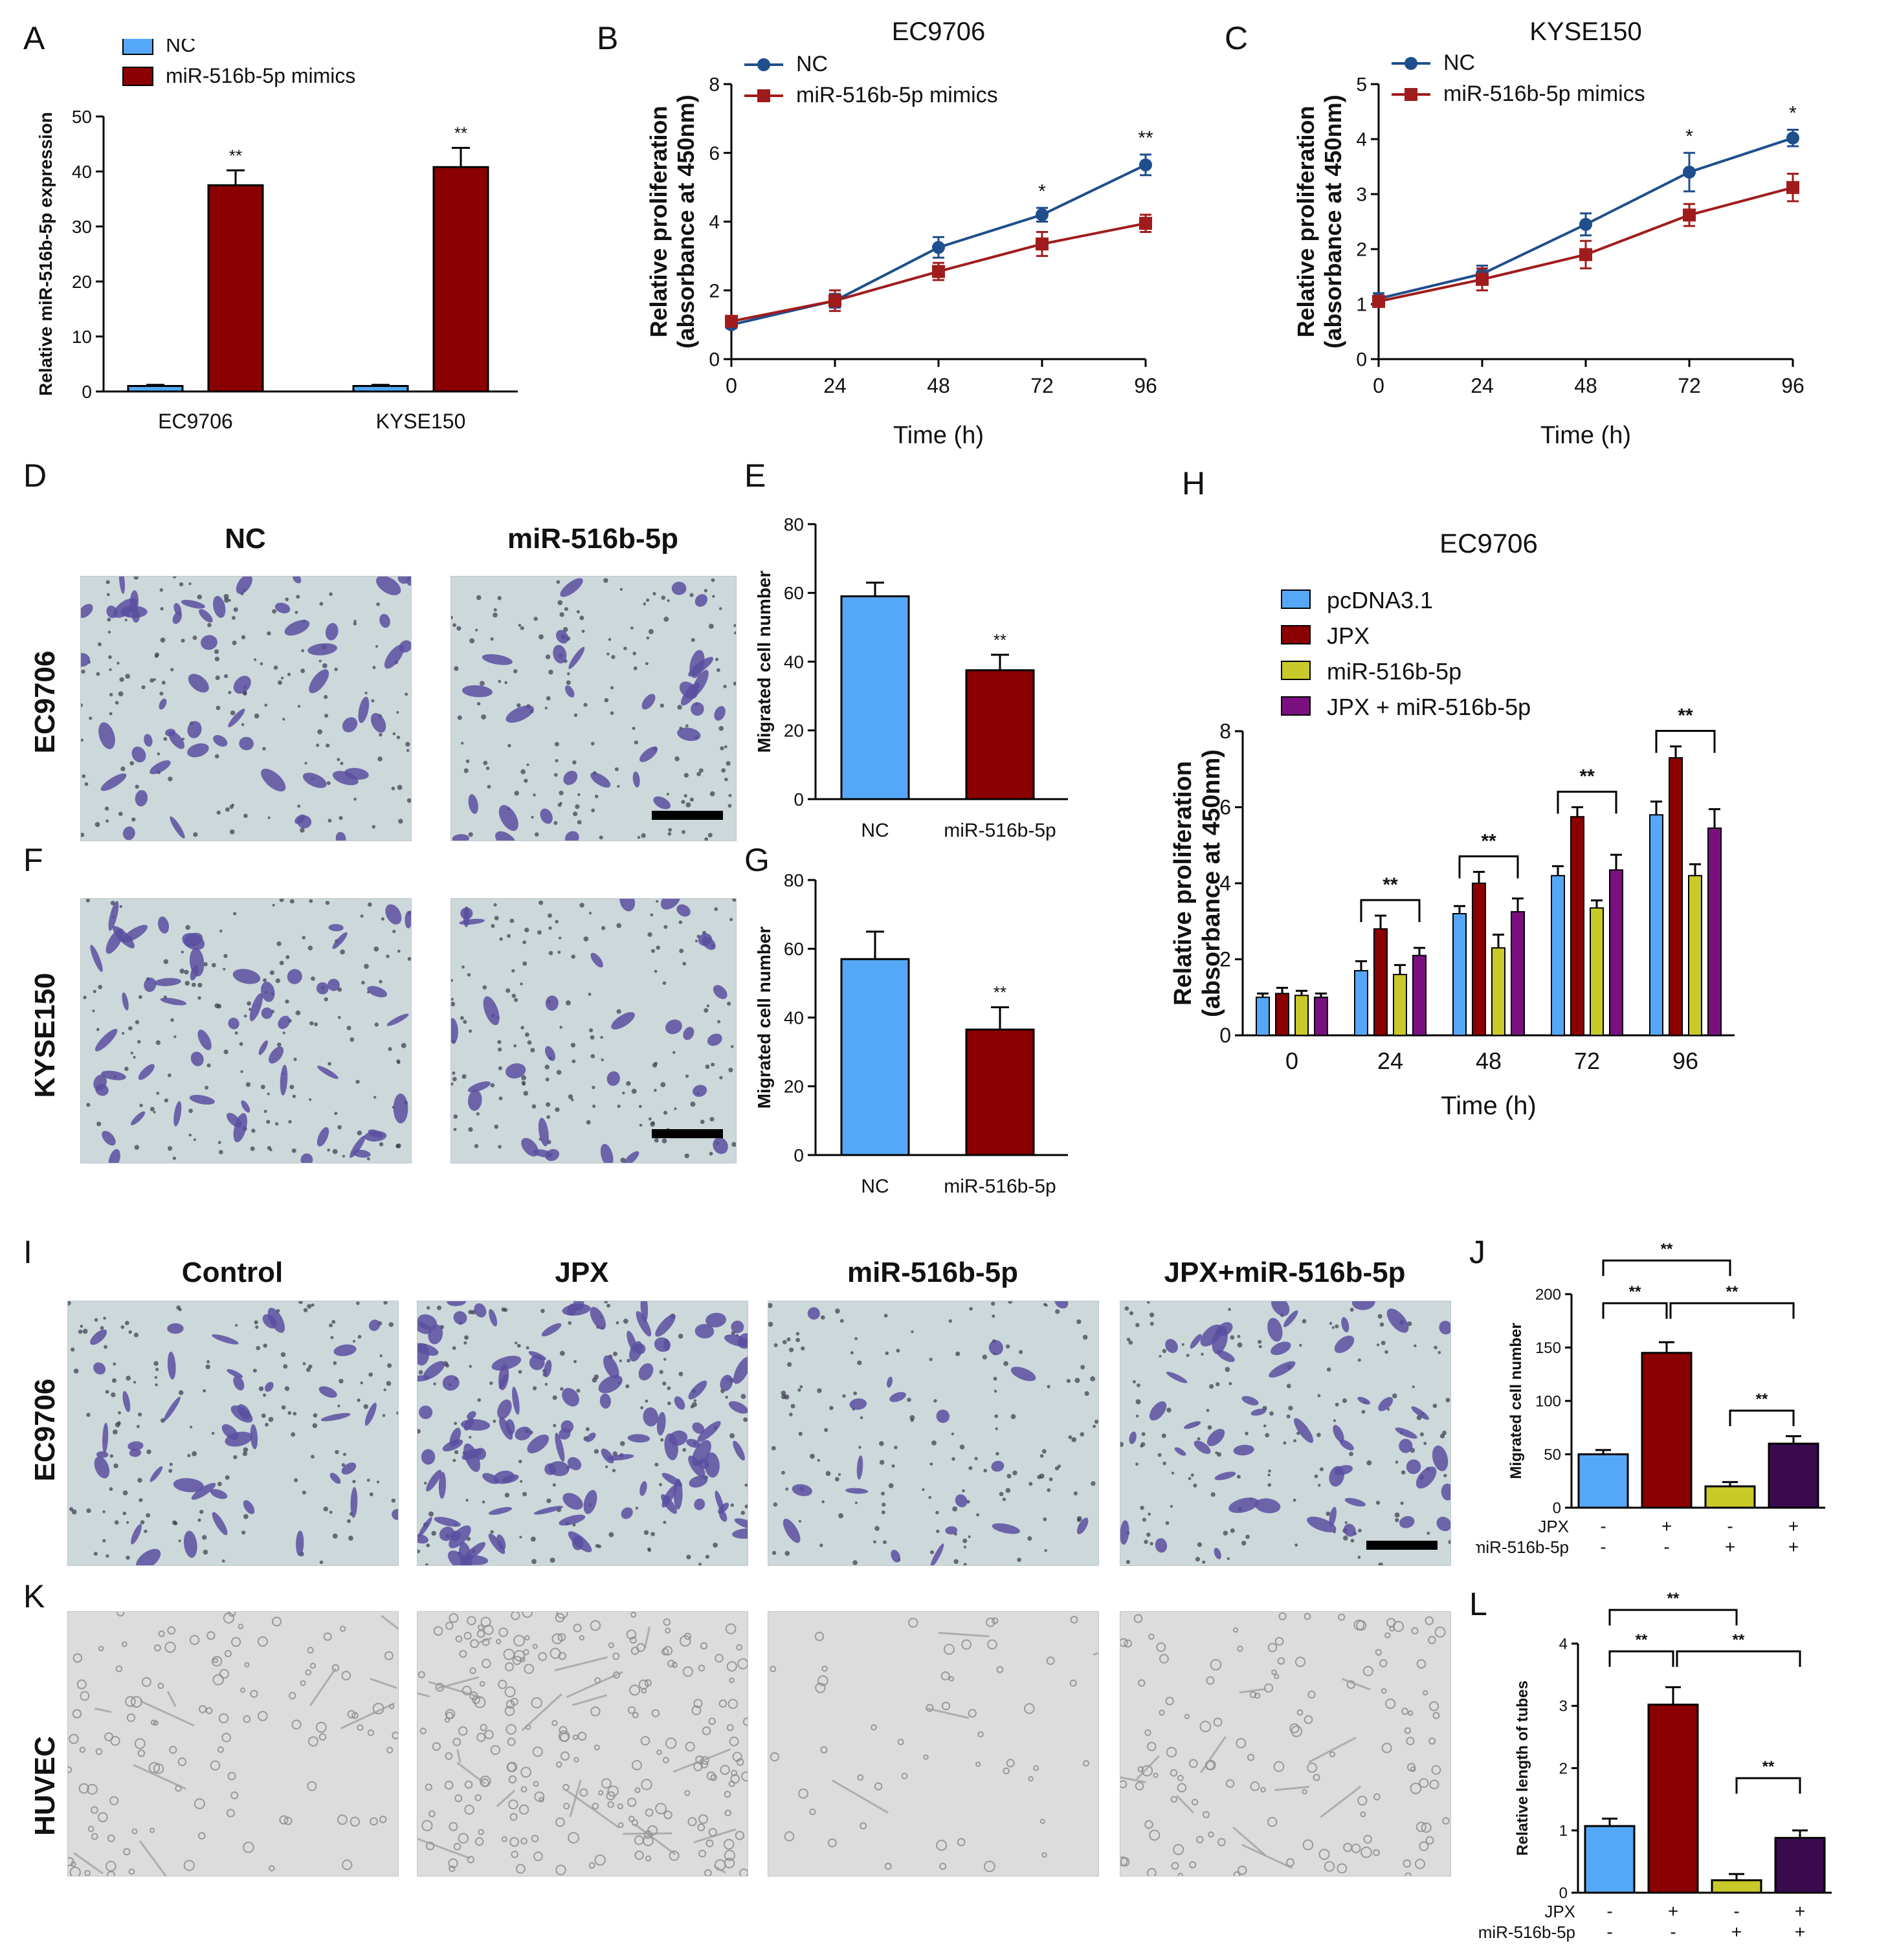  Describe the element at coordinates (1225, 807) in the screenshot. I see `y-tick-label: 6` at that location.